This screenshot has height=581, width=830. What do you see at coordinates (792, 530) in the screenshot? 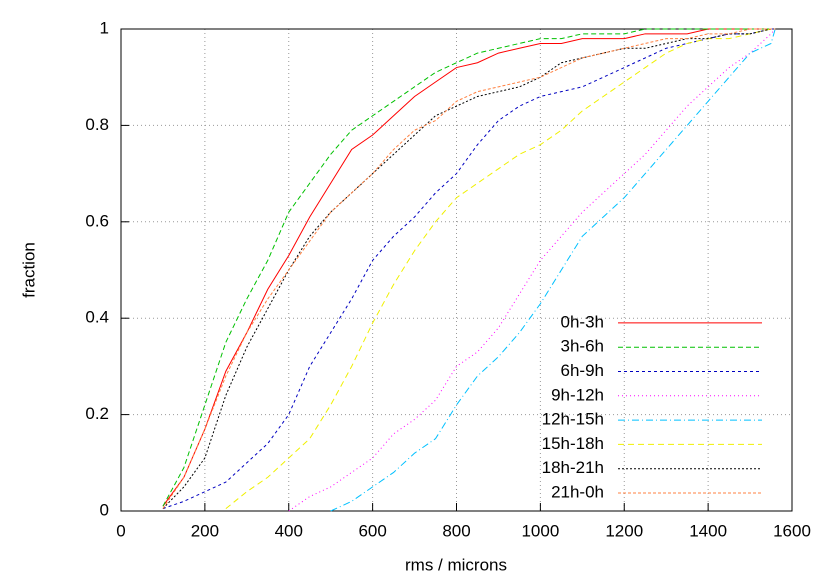
I see `x-tick-label: 1600` at bounding box center [792, 530].